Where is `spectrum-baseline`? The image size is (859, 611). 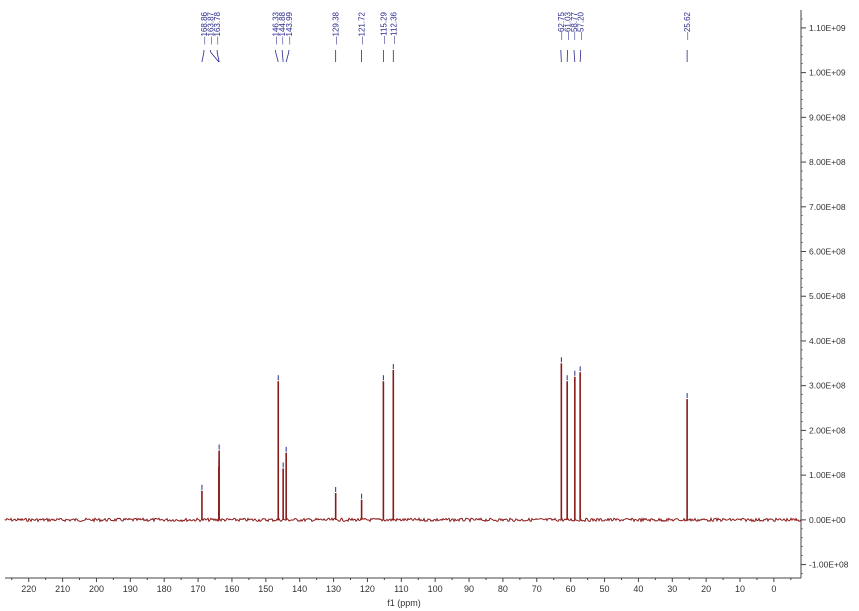 spectrum-baseline is located at coordinates (403, 519).